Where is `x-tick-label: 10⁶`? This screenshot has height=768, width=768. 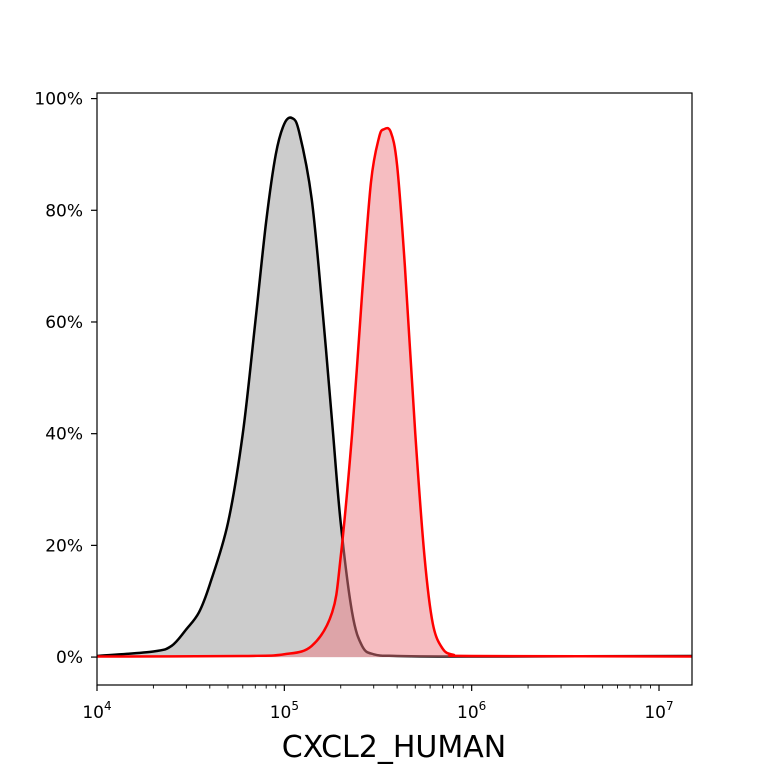
x-tick-label: 10⁶ is located at coordinates (471, 711).